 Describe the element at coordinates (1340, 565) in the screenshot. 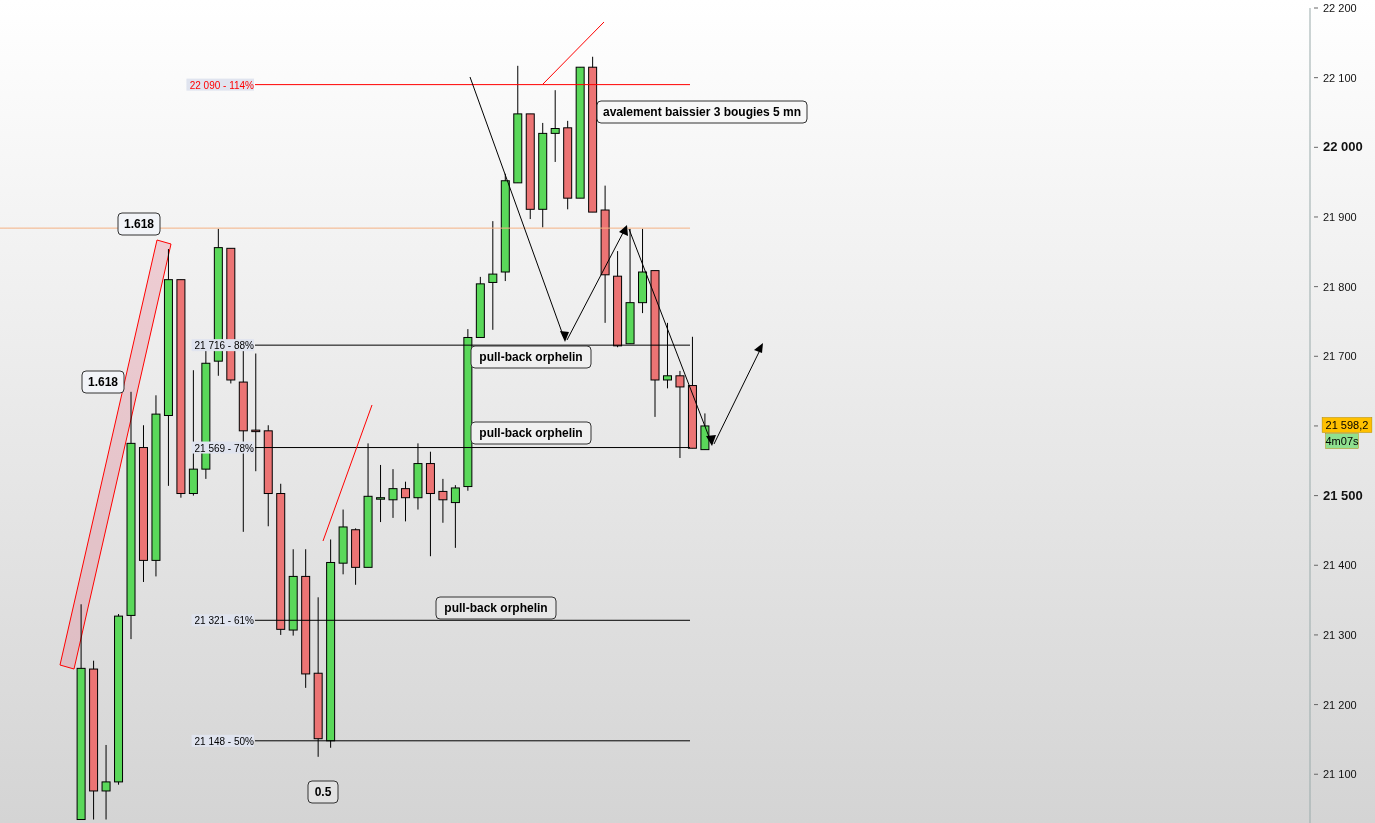

I see `y-tick-label: 21 400` at that location.